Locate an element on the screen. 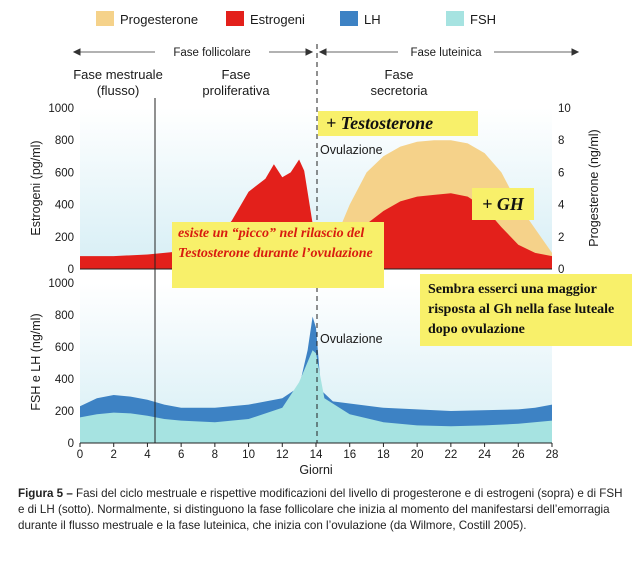 The width and height of the screenshot is (636, 580). top-ytick-left: 800 is located at coordinates (64, 141).